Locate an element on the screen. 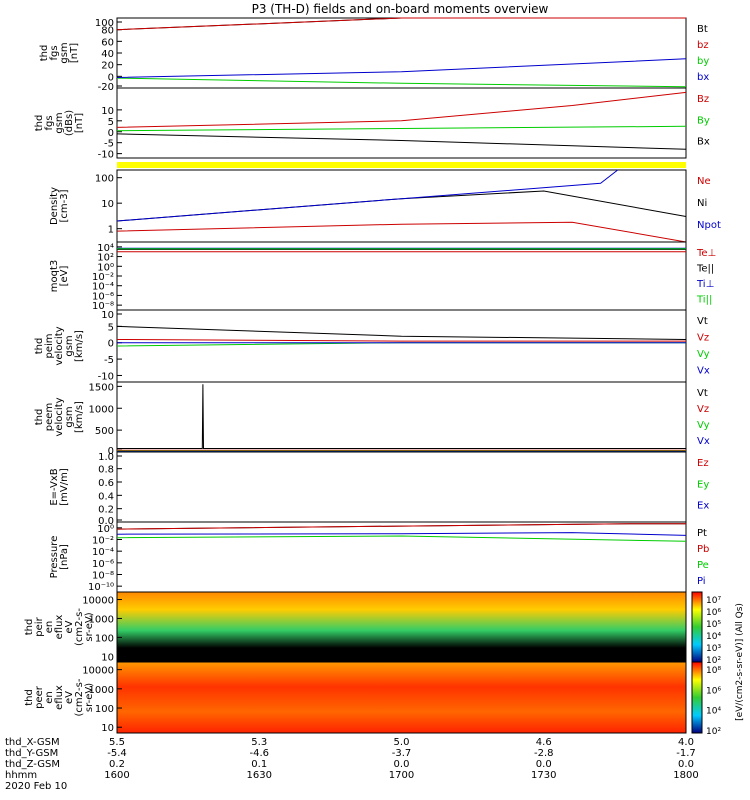  y-tick-label: -5 is located at coordinates (109, 360).